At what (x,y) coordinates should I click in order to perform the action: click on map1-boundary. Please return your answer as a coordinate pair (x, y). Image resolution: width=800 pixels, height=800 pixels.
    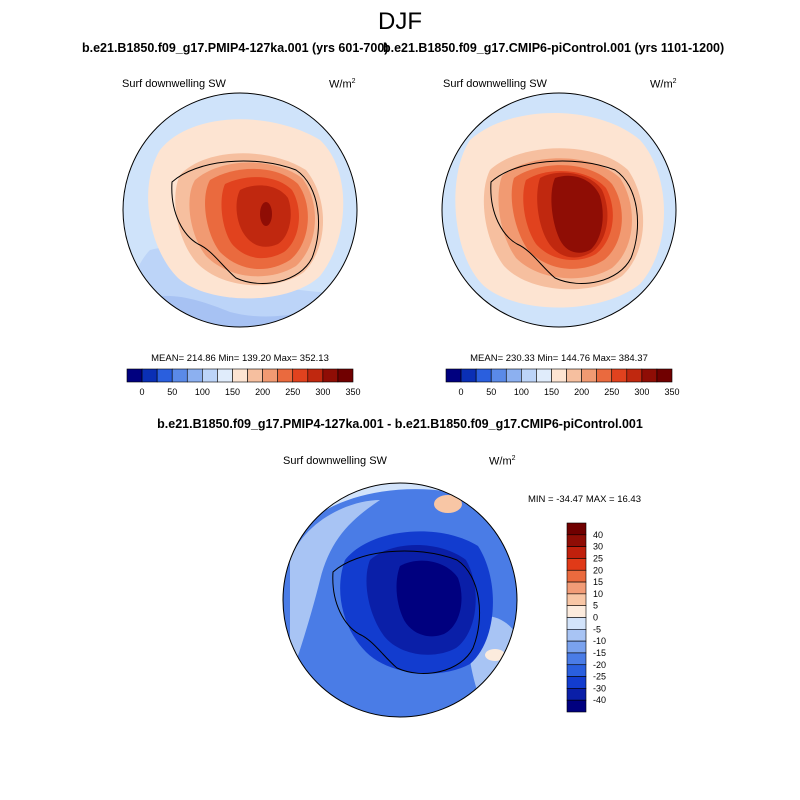
    Looking at the image, I should click on (240, 210).